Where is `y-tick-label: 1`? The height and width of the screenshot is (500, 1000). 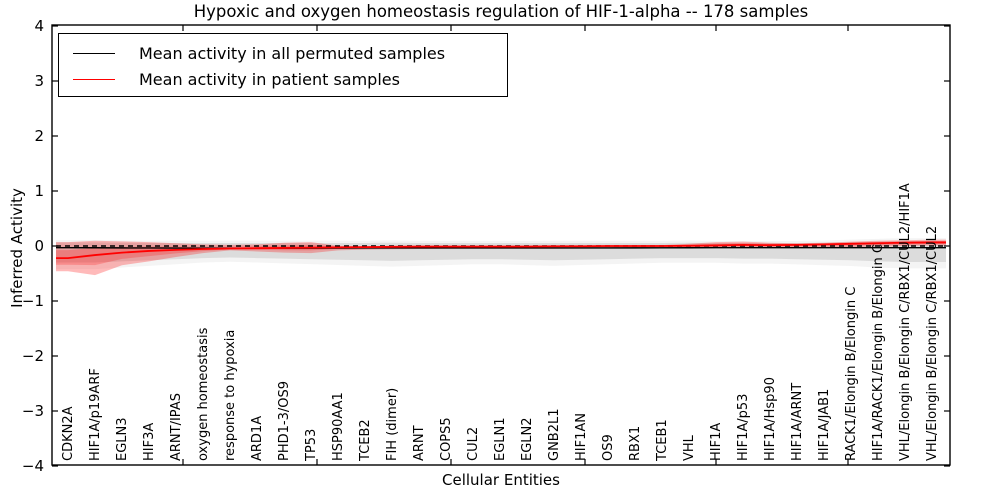
y-tick-label: 1 is located at coordinates (39, 191).